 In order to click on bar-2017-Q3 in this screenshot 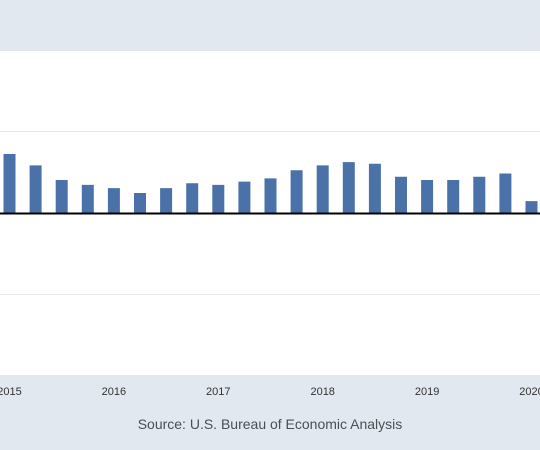, I will do `click(270, 195)`.